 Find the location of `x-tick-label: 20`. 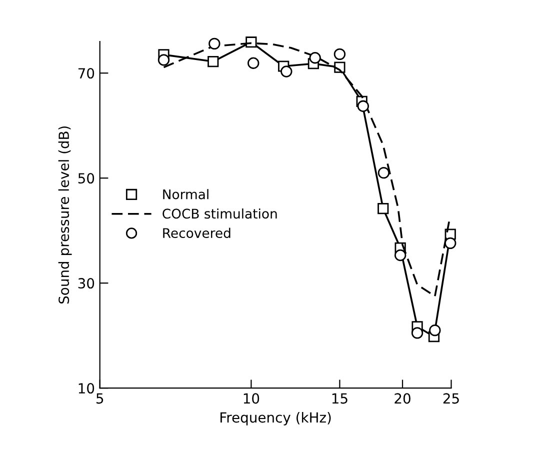

x-tick-label: 20 is located at coordinates (402, 398).